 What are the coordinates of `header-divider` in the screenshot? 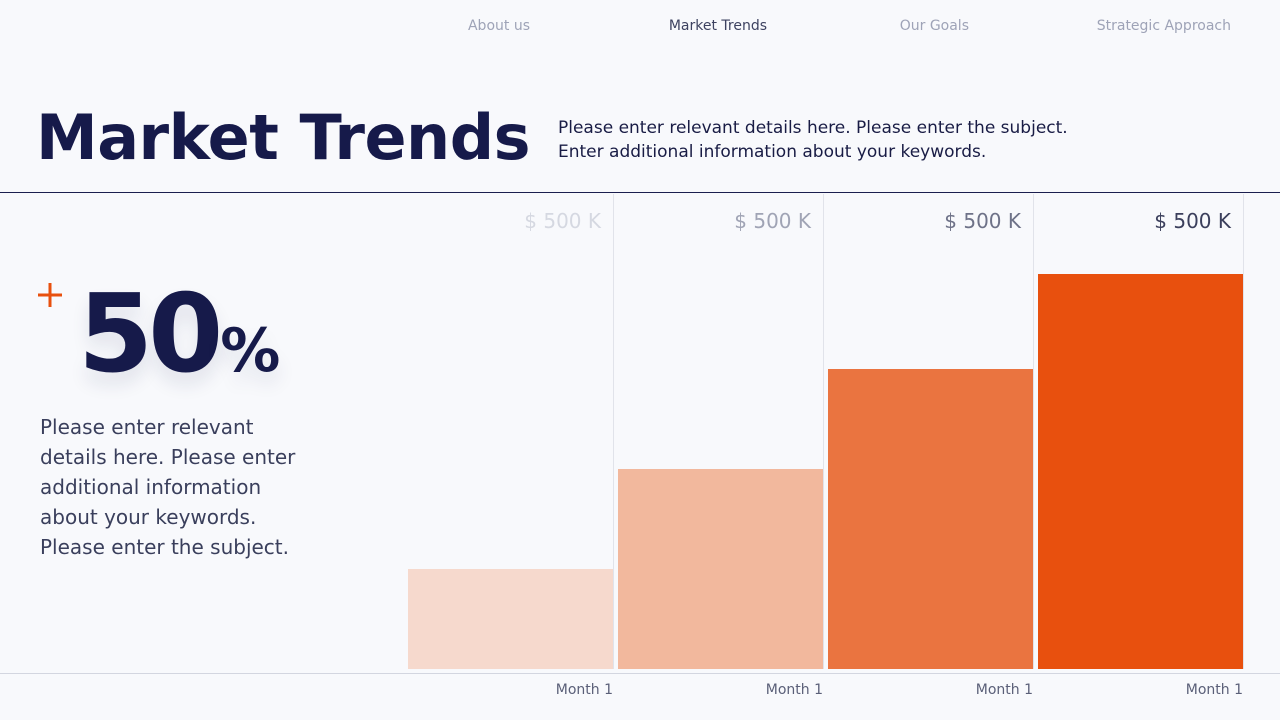 It's located at (640, 192).